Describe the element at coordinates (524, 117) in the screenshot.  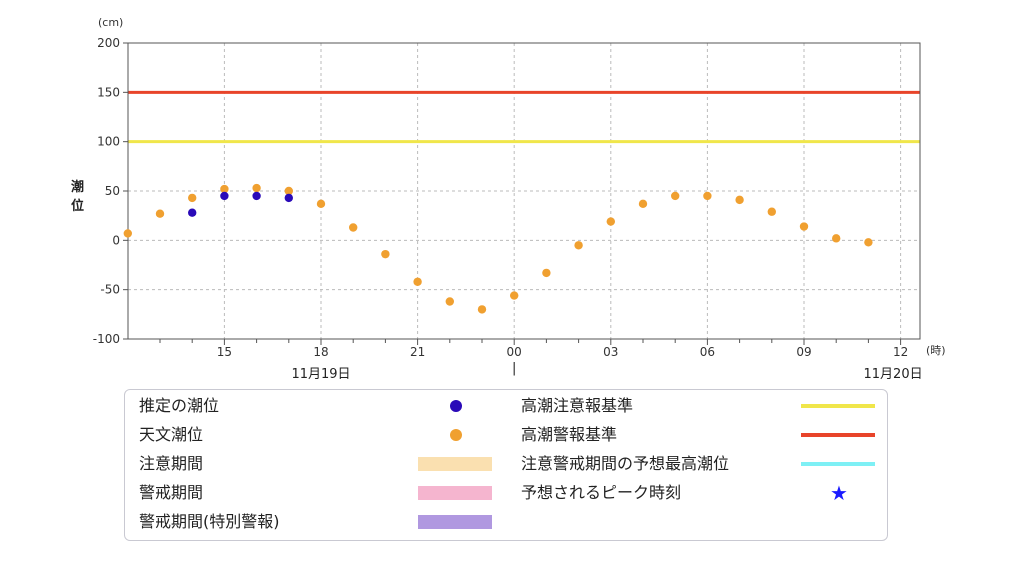
I see `threshold-lines` at that location.